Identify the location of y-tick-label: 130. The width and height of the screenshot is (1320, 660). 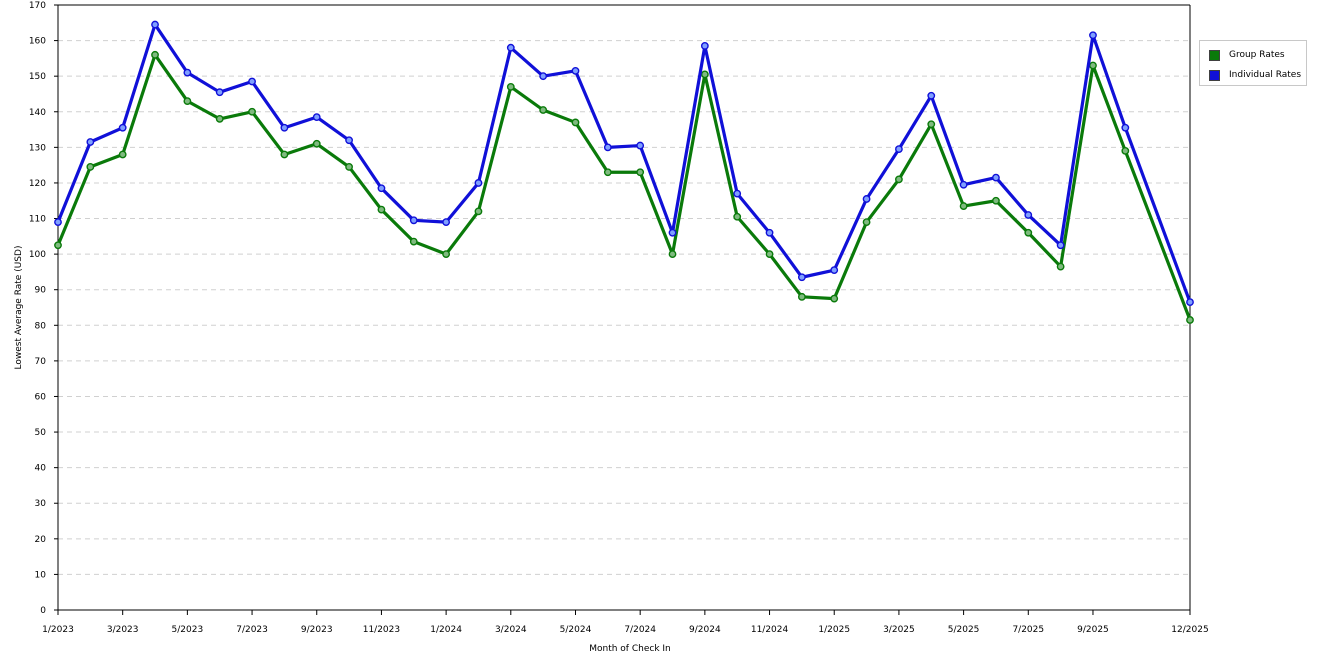
(37, 148).